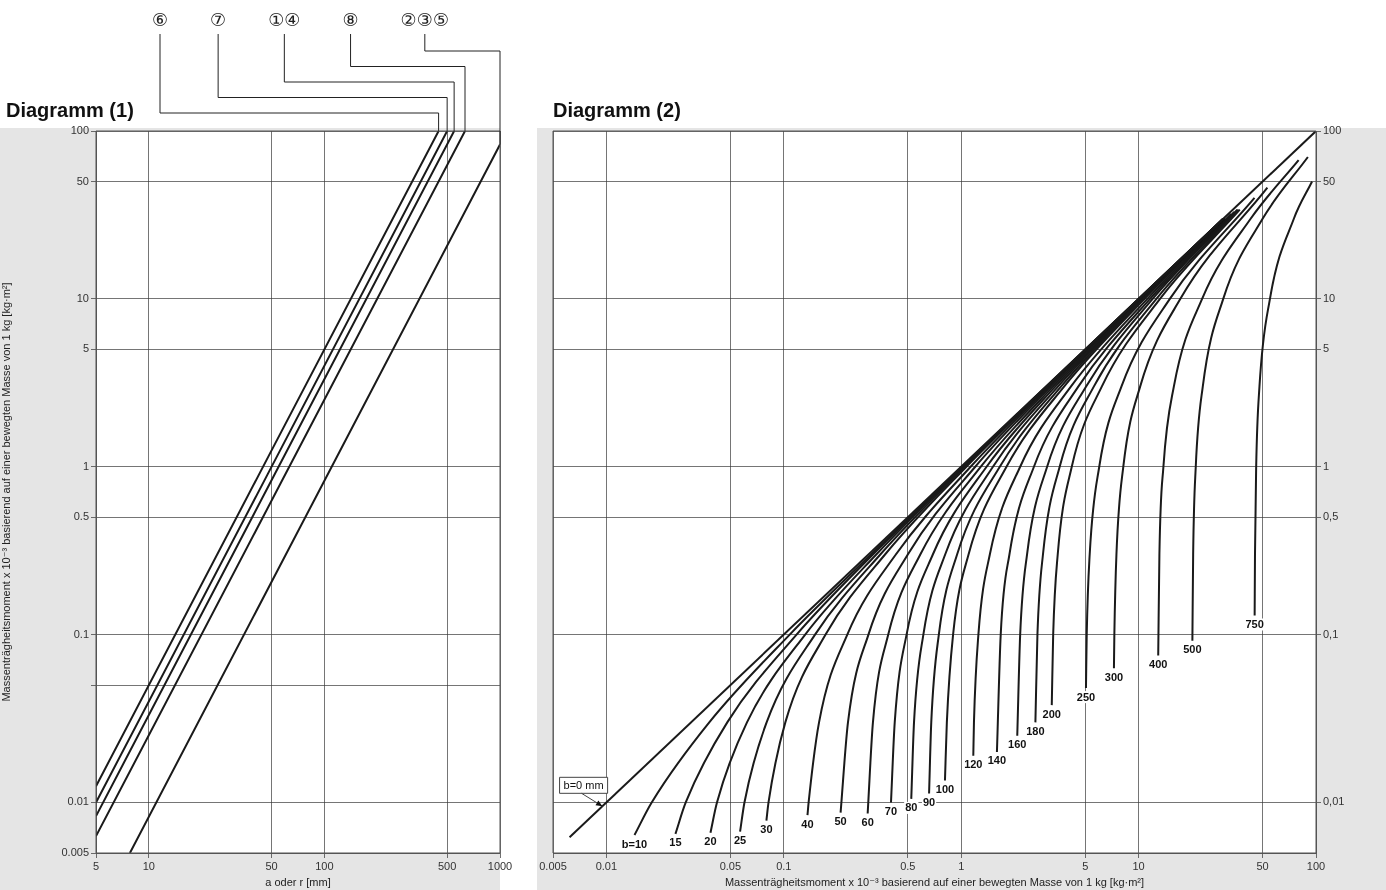 This screenshot has width=1386, height=890. I want to click on series-label: 30, so click(766, 829).